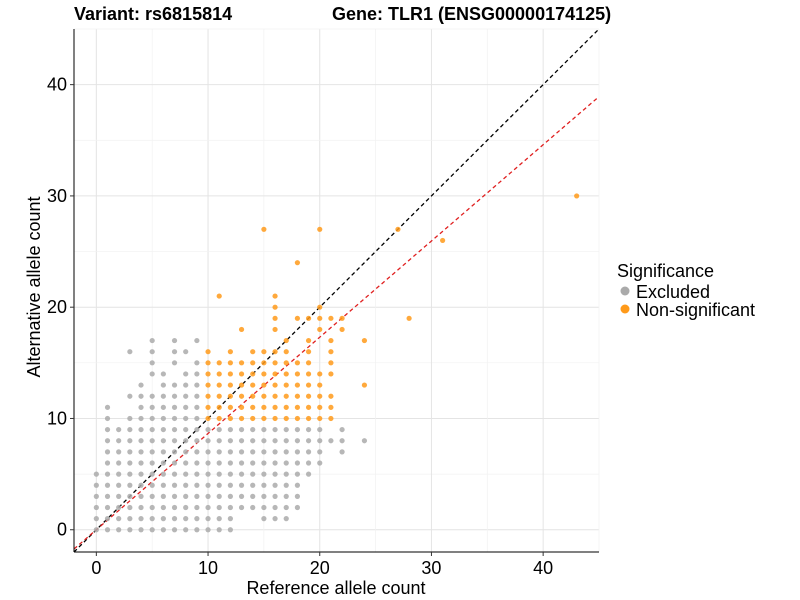 The width and height of the screenshot is (800, 600). I want to click on legend: Significance Excluded Non-significant, so click(686, 290).